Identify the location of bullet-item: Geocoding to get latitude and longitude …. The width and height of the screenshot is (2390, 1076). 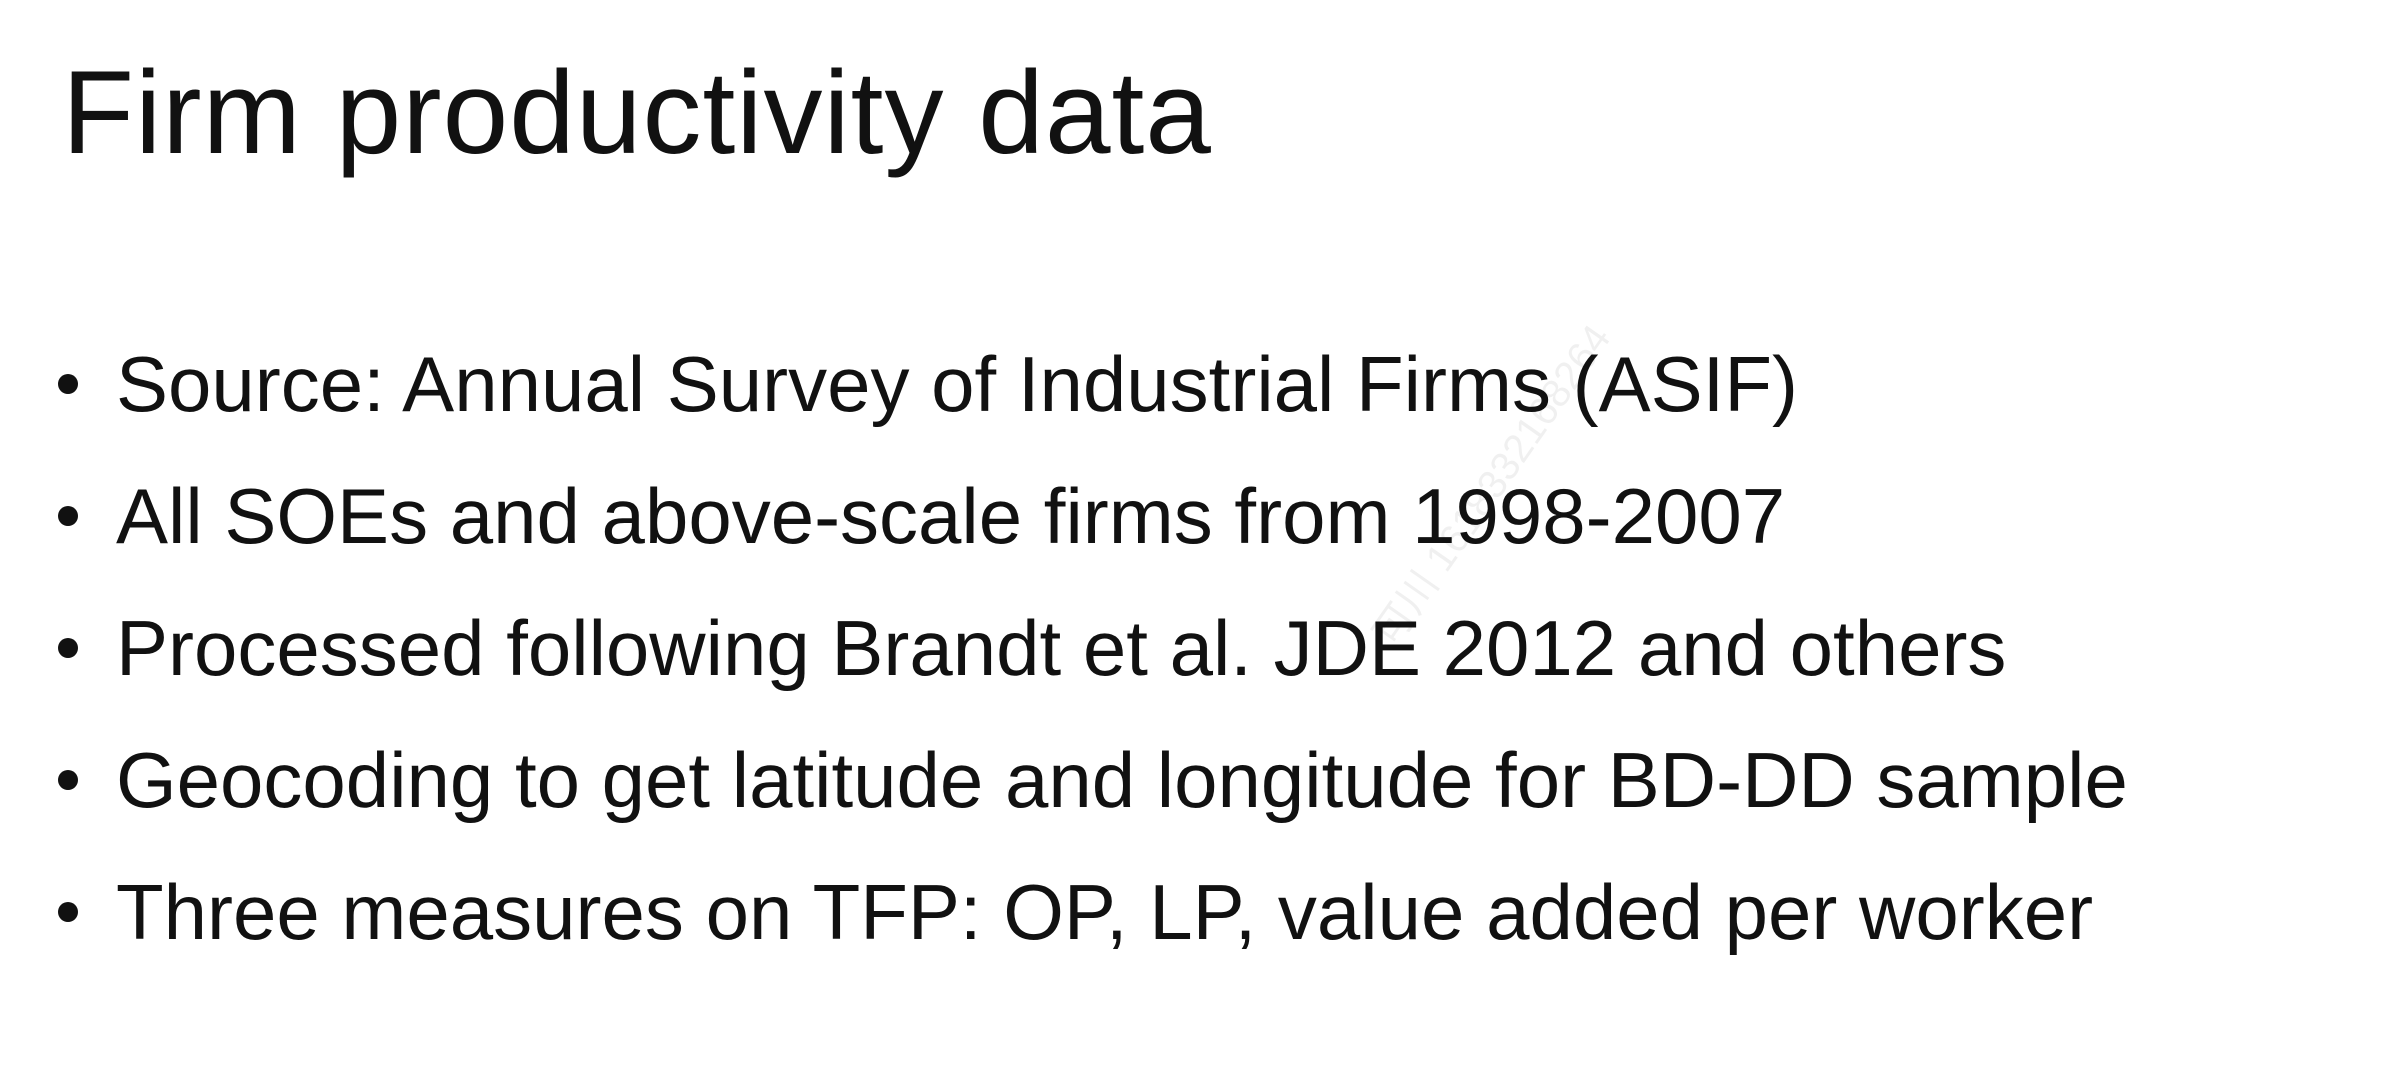
(1093, 780).